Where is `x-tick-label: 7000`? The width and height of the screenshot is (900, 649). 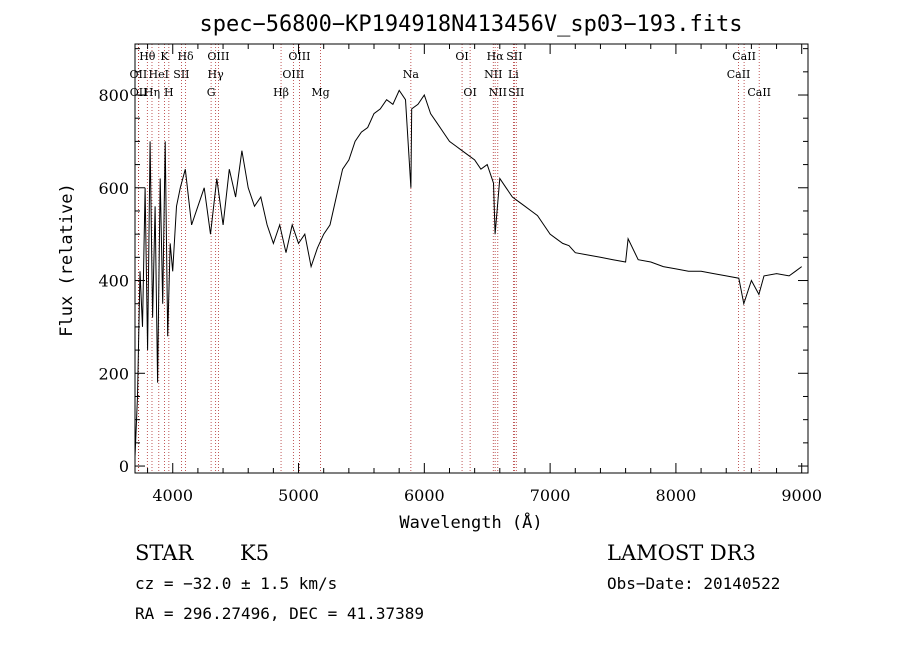
x-tick-label: 7000 is located at coordinates (550, 495).